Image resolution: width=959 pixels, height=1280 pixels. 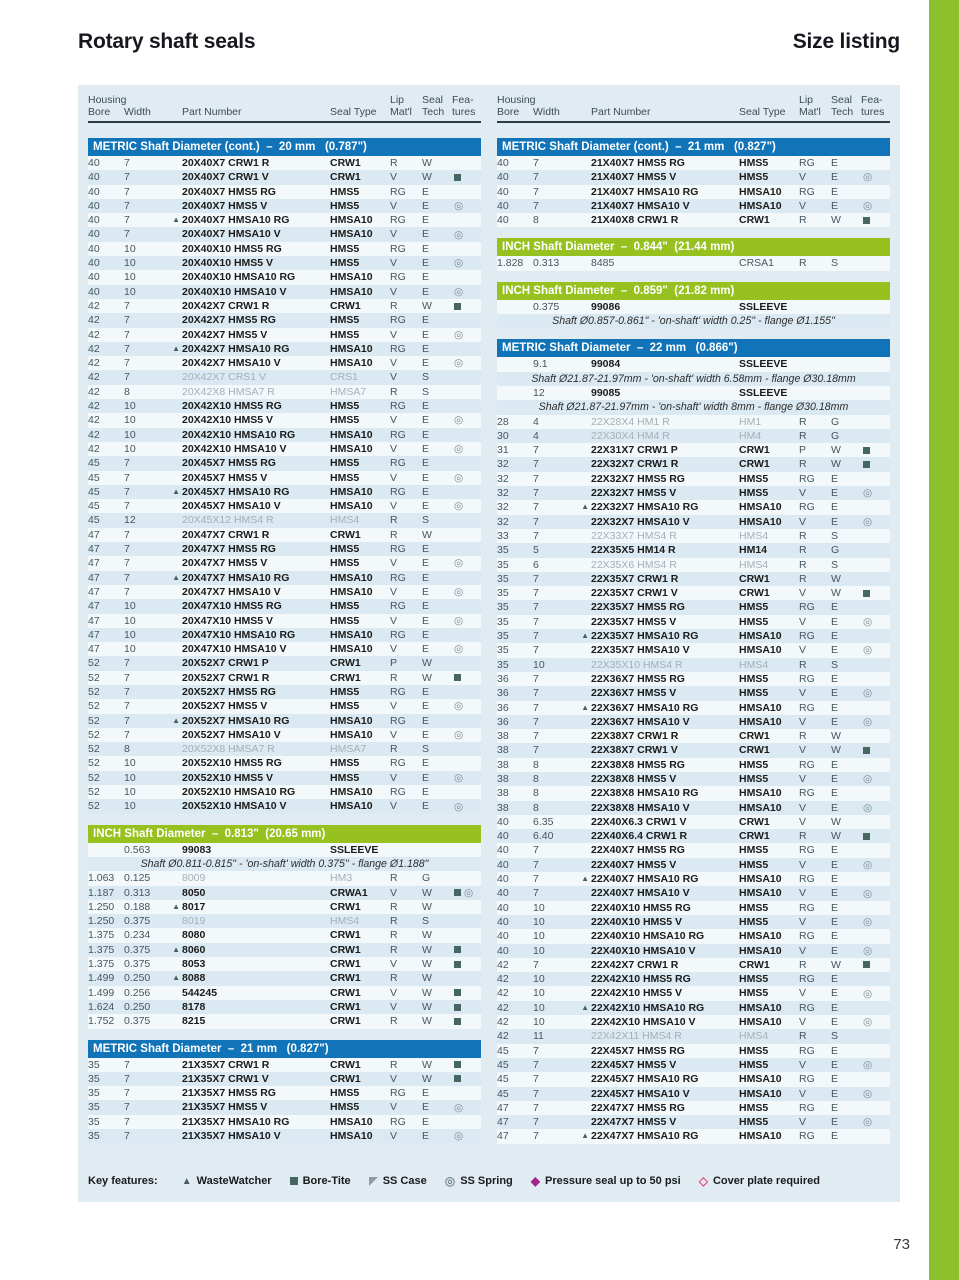 I want to click on table-row: 1.752 0.375 8215 CRW1 R W, so click(x=284, y=1021).